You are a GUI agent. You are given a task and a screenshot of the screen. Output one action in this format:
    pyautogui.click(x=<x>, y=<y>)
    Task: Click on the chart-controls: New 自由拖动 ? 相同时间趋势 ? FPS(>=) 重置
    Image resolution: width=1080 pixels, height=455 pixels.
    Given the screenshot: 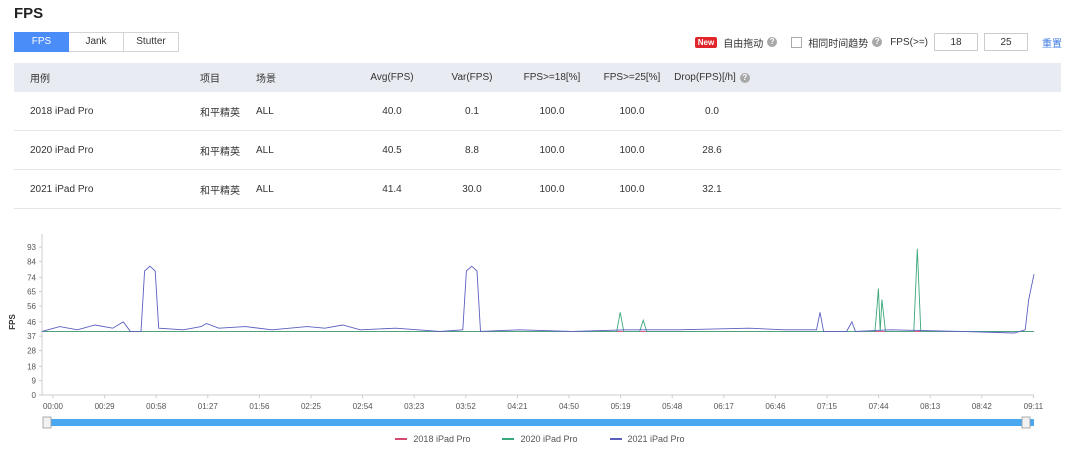 What is the action you would take?
    pyautogui.click(x=878, y=42)
    